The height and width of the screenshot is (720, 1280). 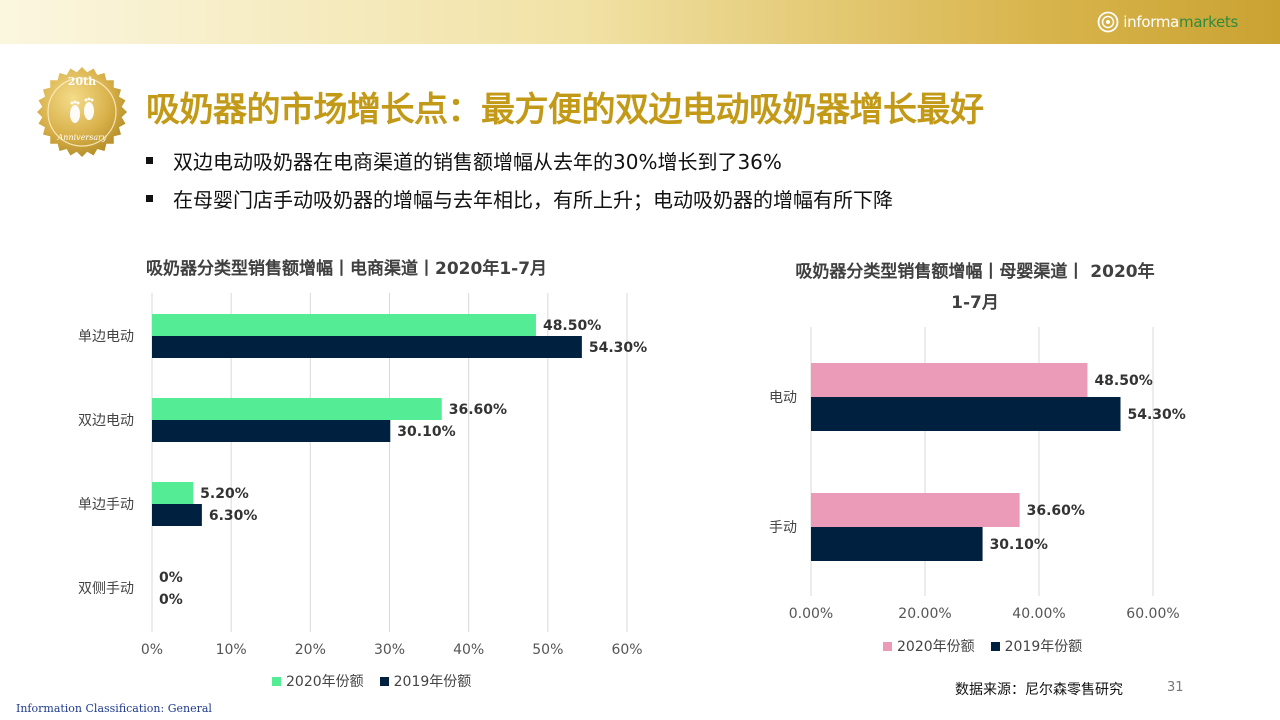 I want to click on bullet-item: 双边电动吸奶器在电商渠道的销售额增幅从去年的30%增长到了36%, so click(x=519, y=162).